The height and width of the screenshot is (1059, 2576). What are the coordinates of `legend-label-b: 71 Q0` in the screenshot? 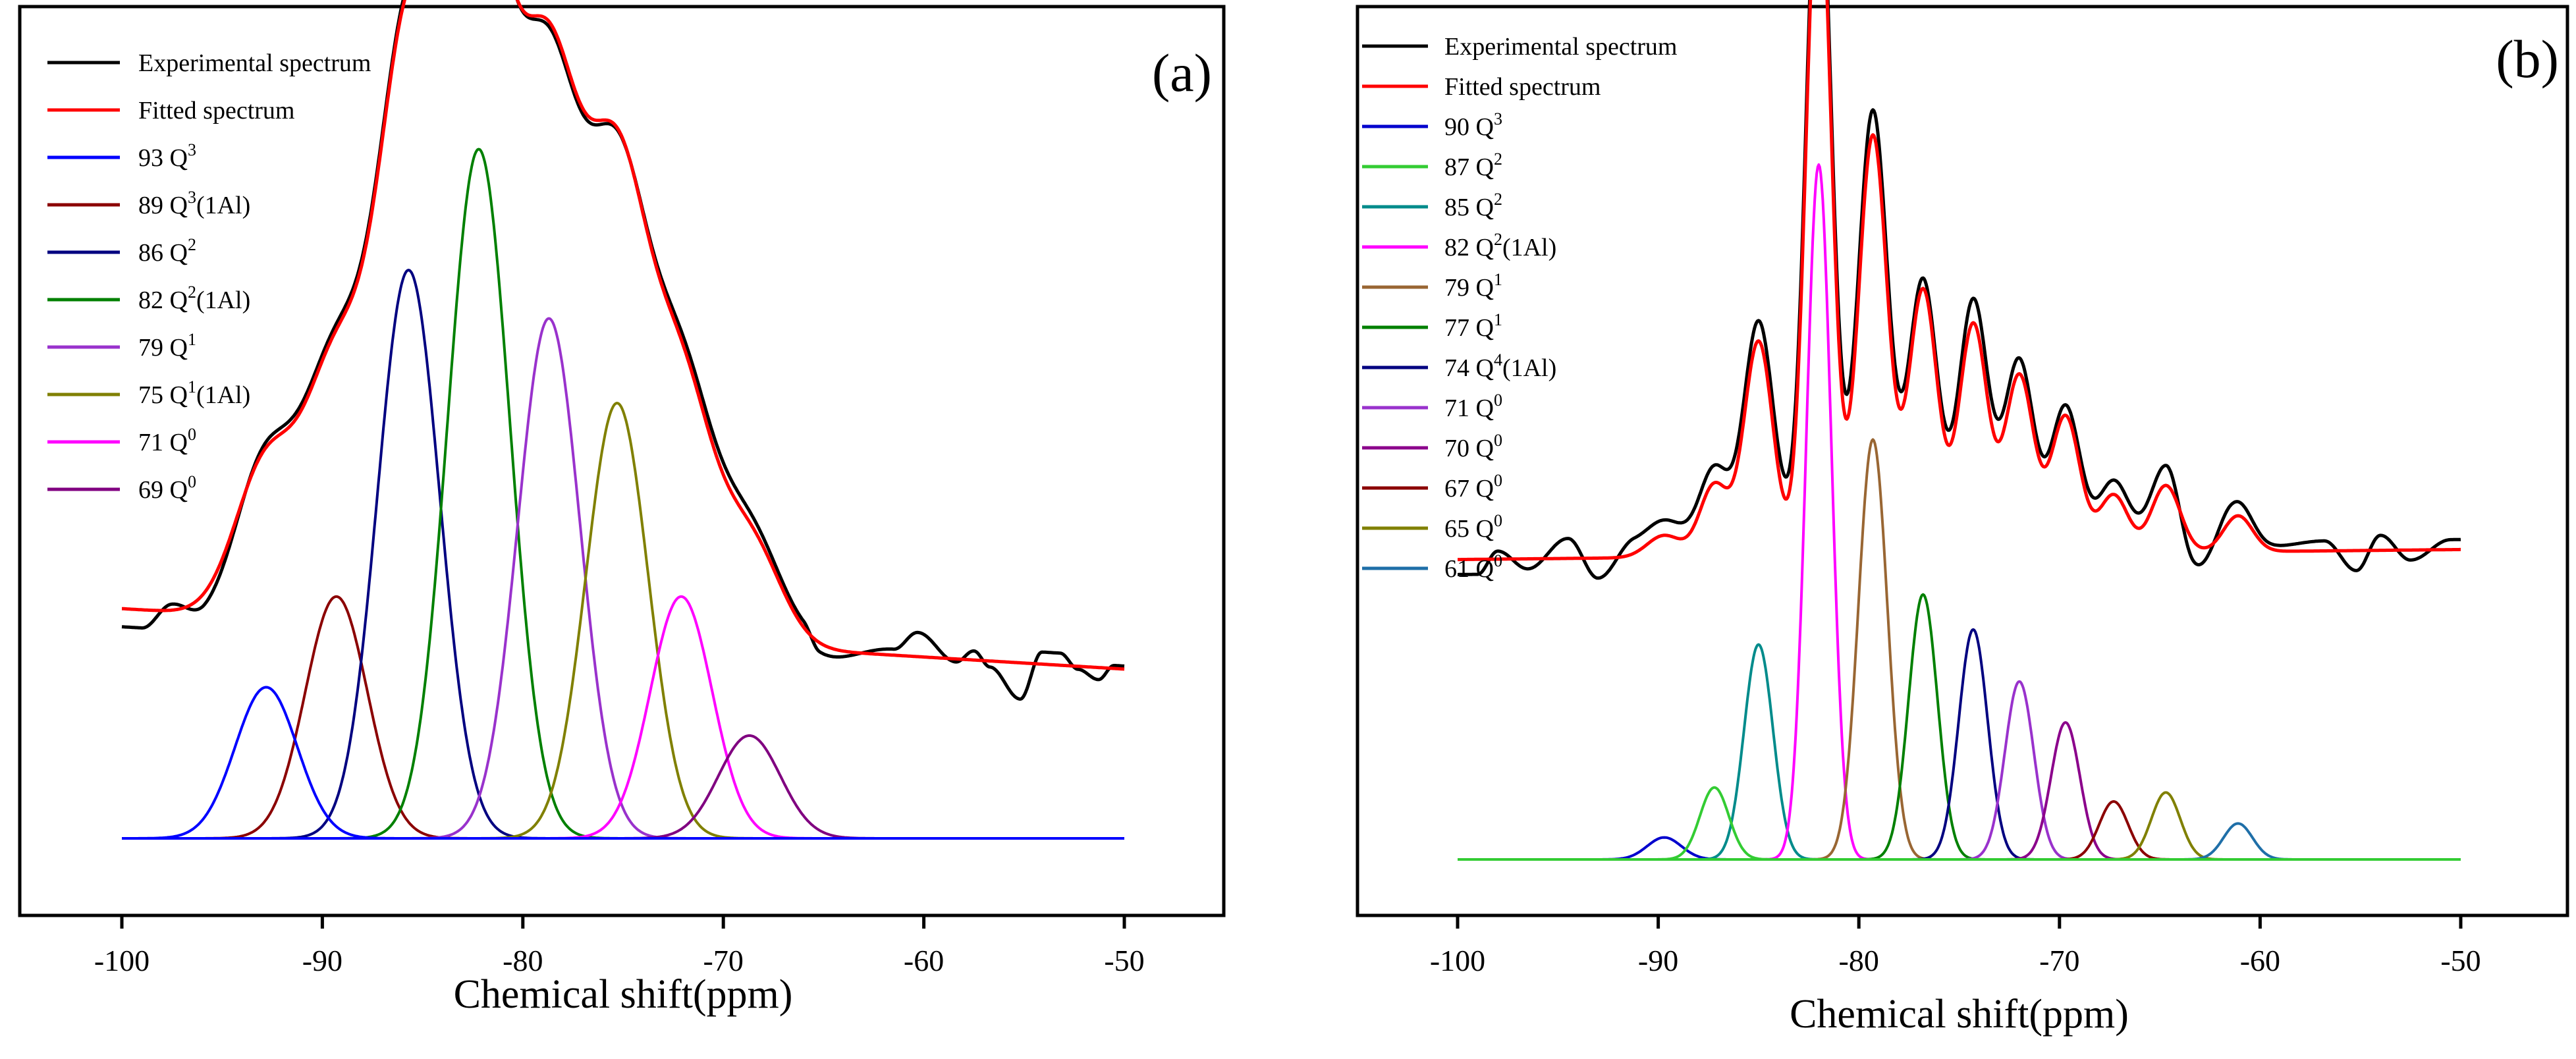 It's located at (1473, 406).